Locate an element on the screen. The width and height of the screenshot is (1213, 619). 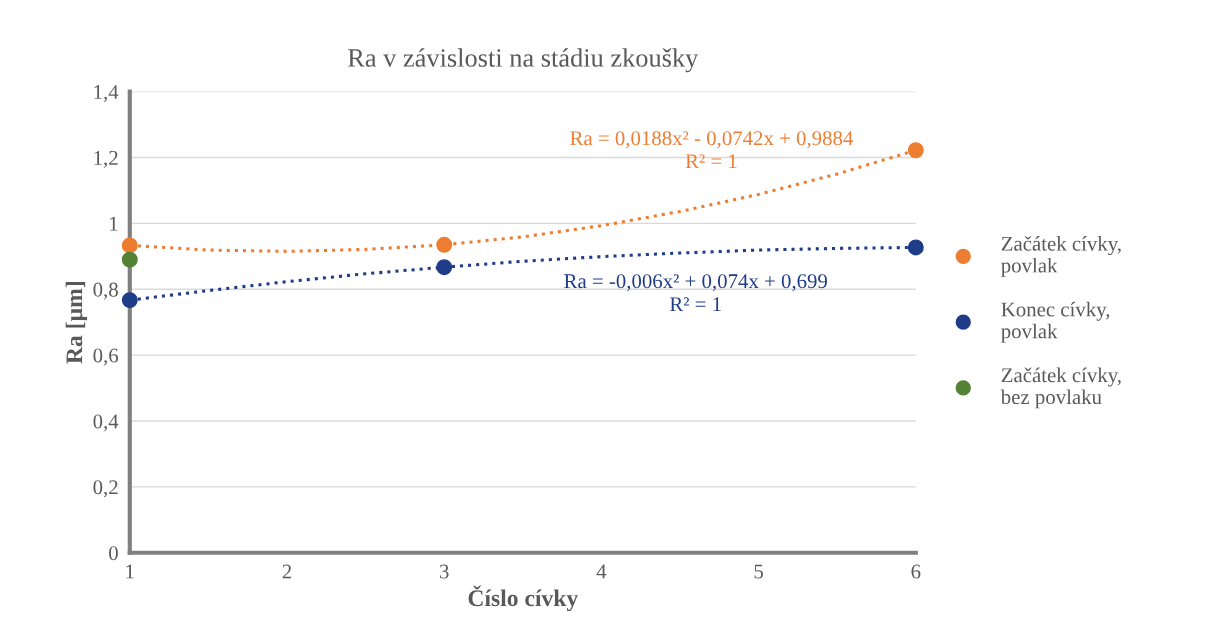
legend-label: Začátek cívky, bez povlaku is located at coordinates (1060, 388).